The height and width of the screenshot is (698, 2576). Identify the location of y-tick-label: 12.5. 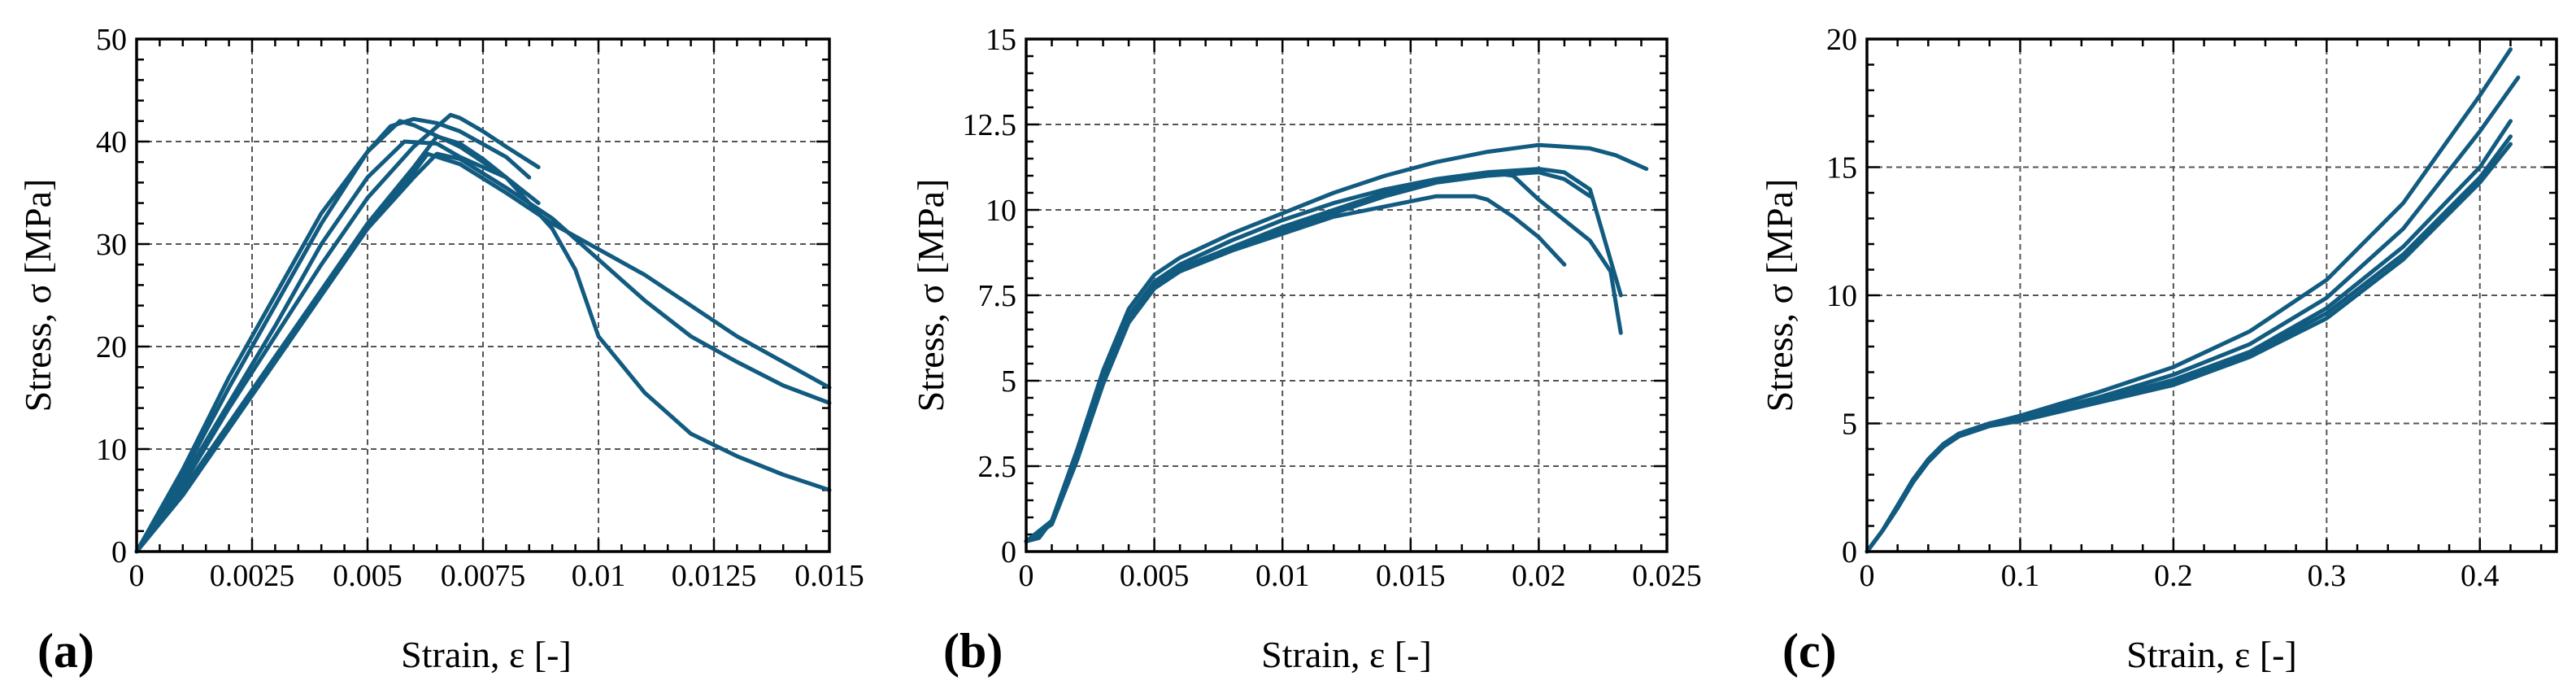
(990, 125).